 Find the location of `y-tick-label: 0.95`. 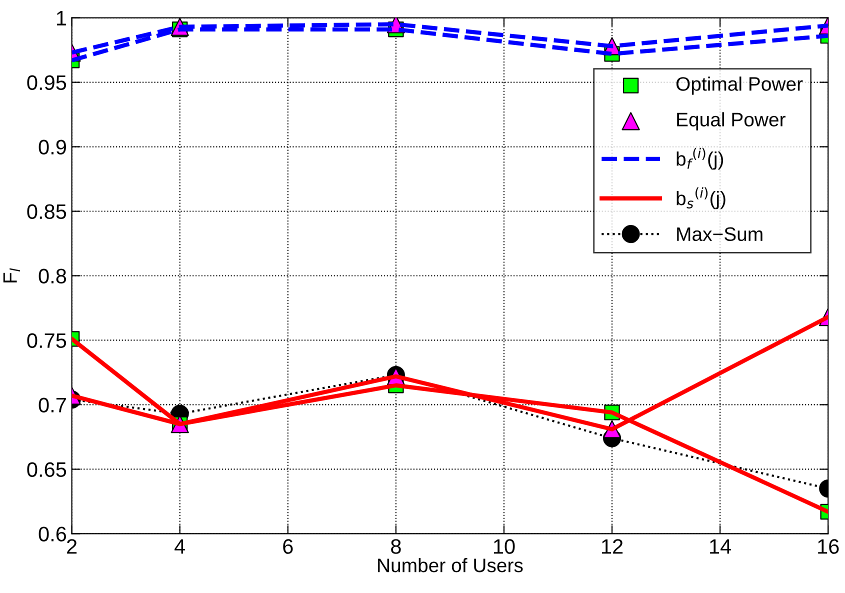

y-tick-label: 0.95 is located at coordinates (46, 82).